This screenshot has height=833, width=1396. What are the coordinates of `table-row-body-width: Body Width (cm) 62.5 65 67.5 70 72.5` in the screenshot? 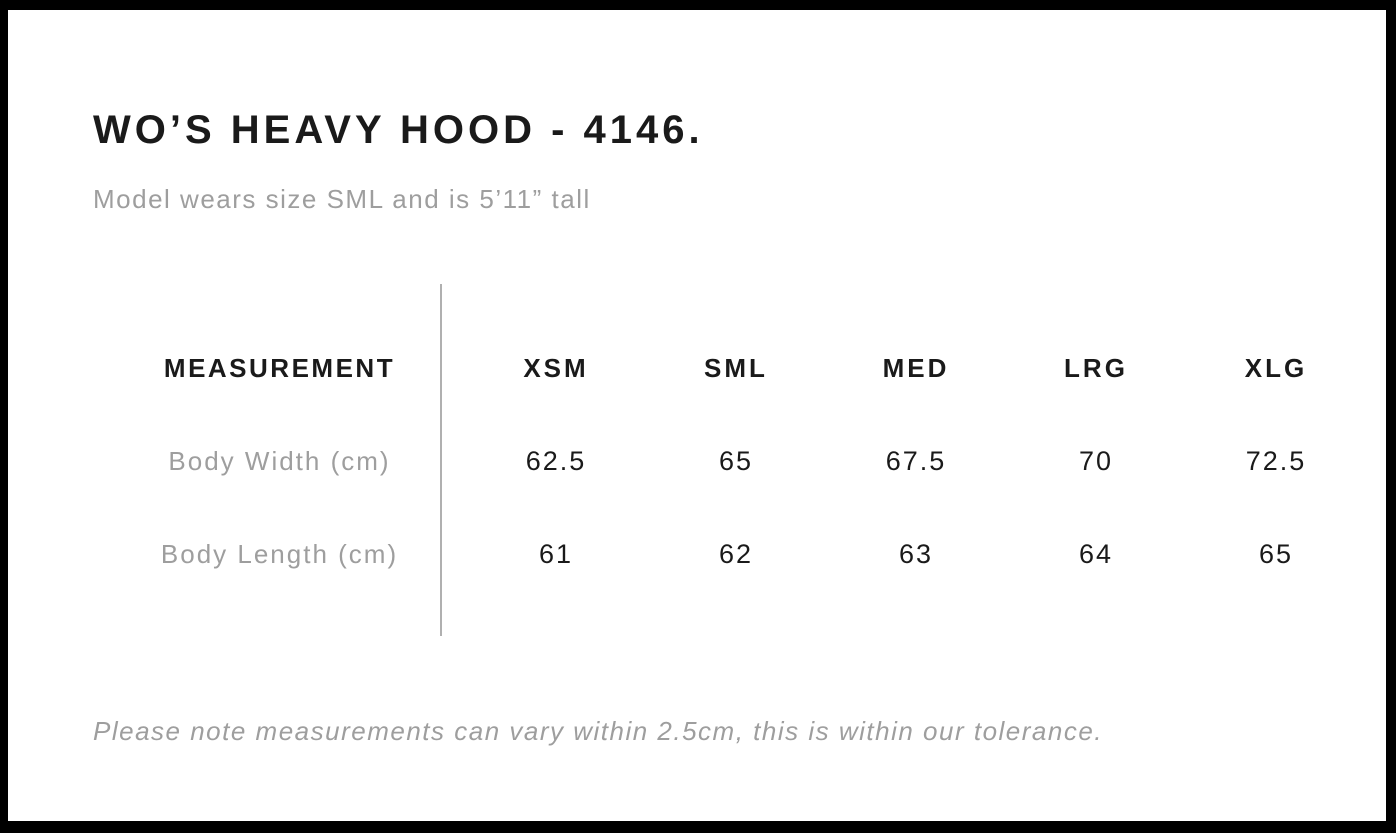 It's located at (729, 461).